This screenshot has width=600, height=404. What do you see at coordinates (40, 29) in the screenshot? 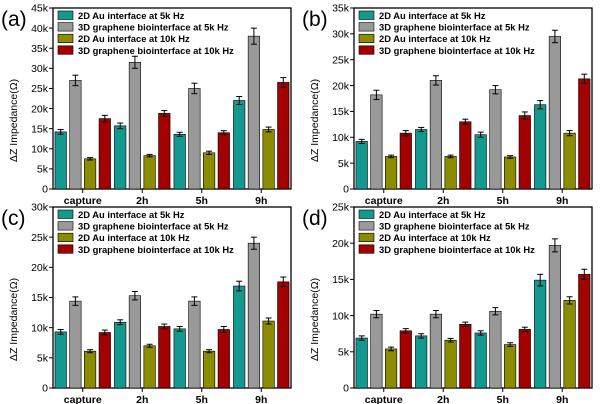
I see `y-tick-label: 40k` at bounding box center [40, 29].